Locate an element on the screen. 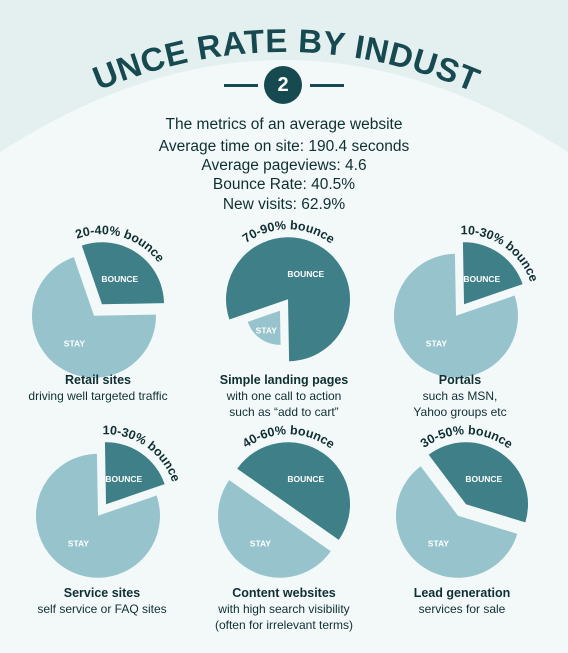  chart-name: Service sites is located at coordinates (102, 593).